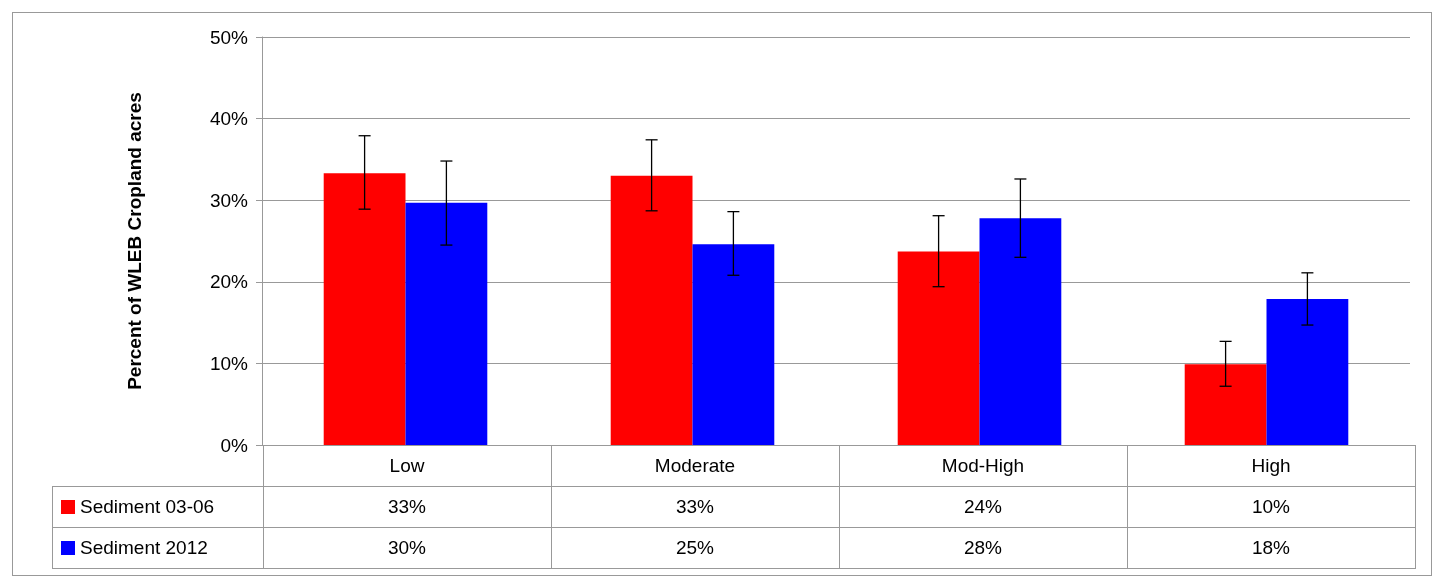 The height and width of the screenshot is (578, 1443). Describe the element at coordinates (407, 548) in the screenshot. I see `data-label: 30%` at that location.